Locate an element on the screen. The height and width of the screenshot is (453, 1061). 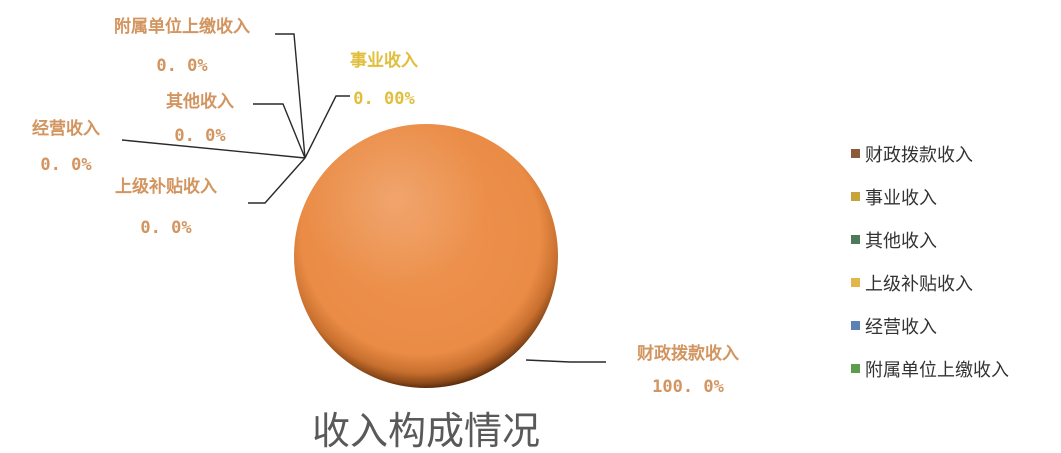
data-label-value: 0. 00% is located at coordinates (384, 99).